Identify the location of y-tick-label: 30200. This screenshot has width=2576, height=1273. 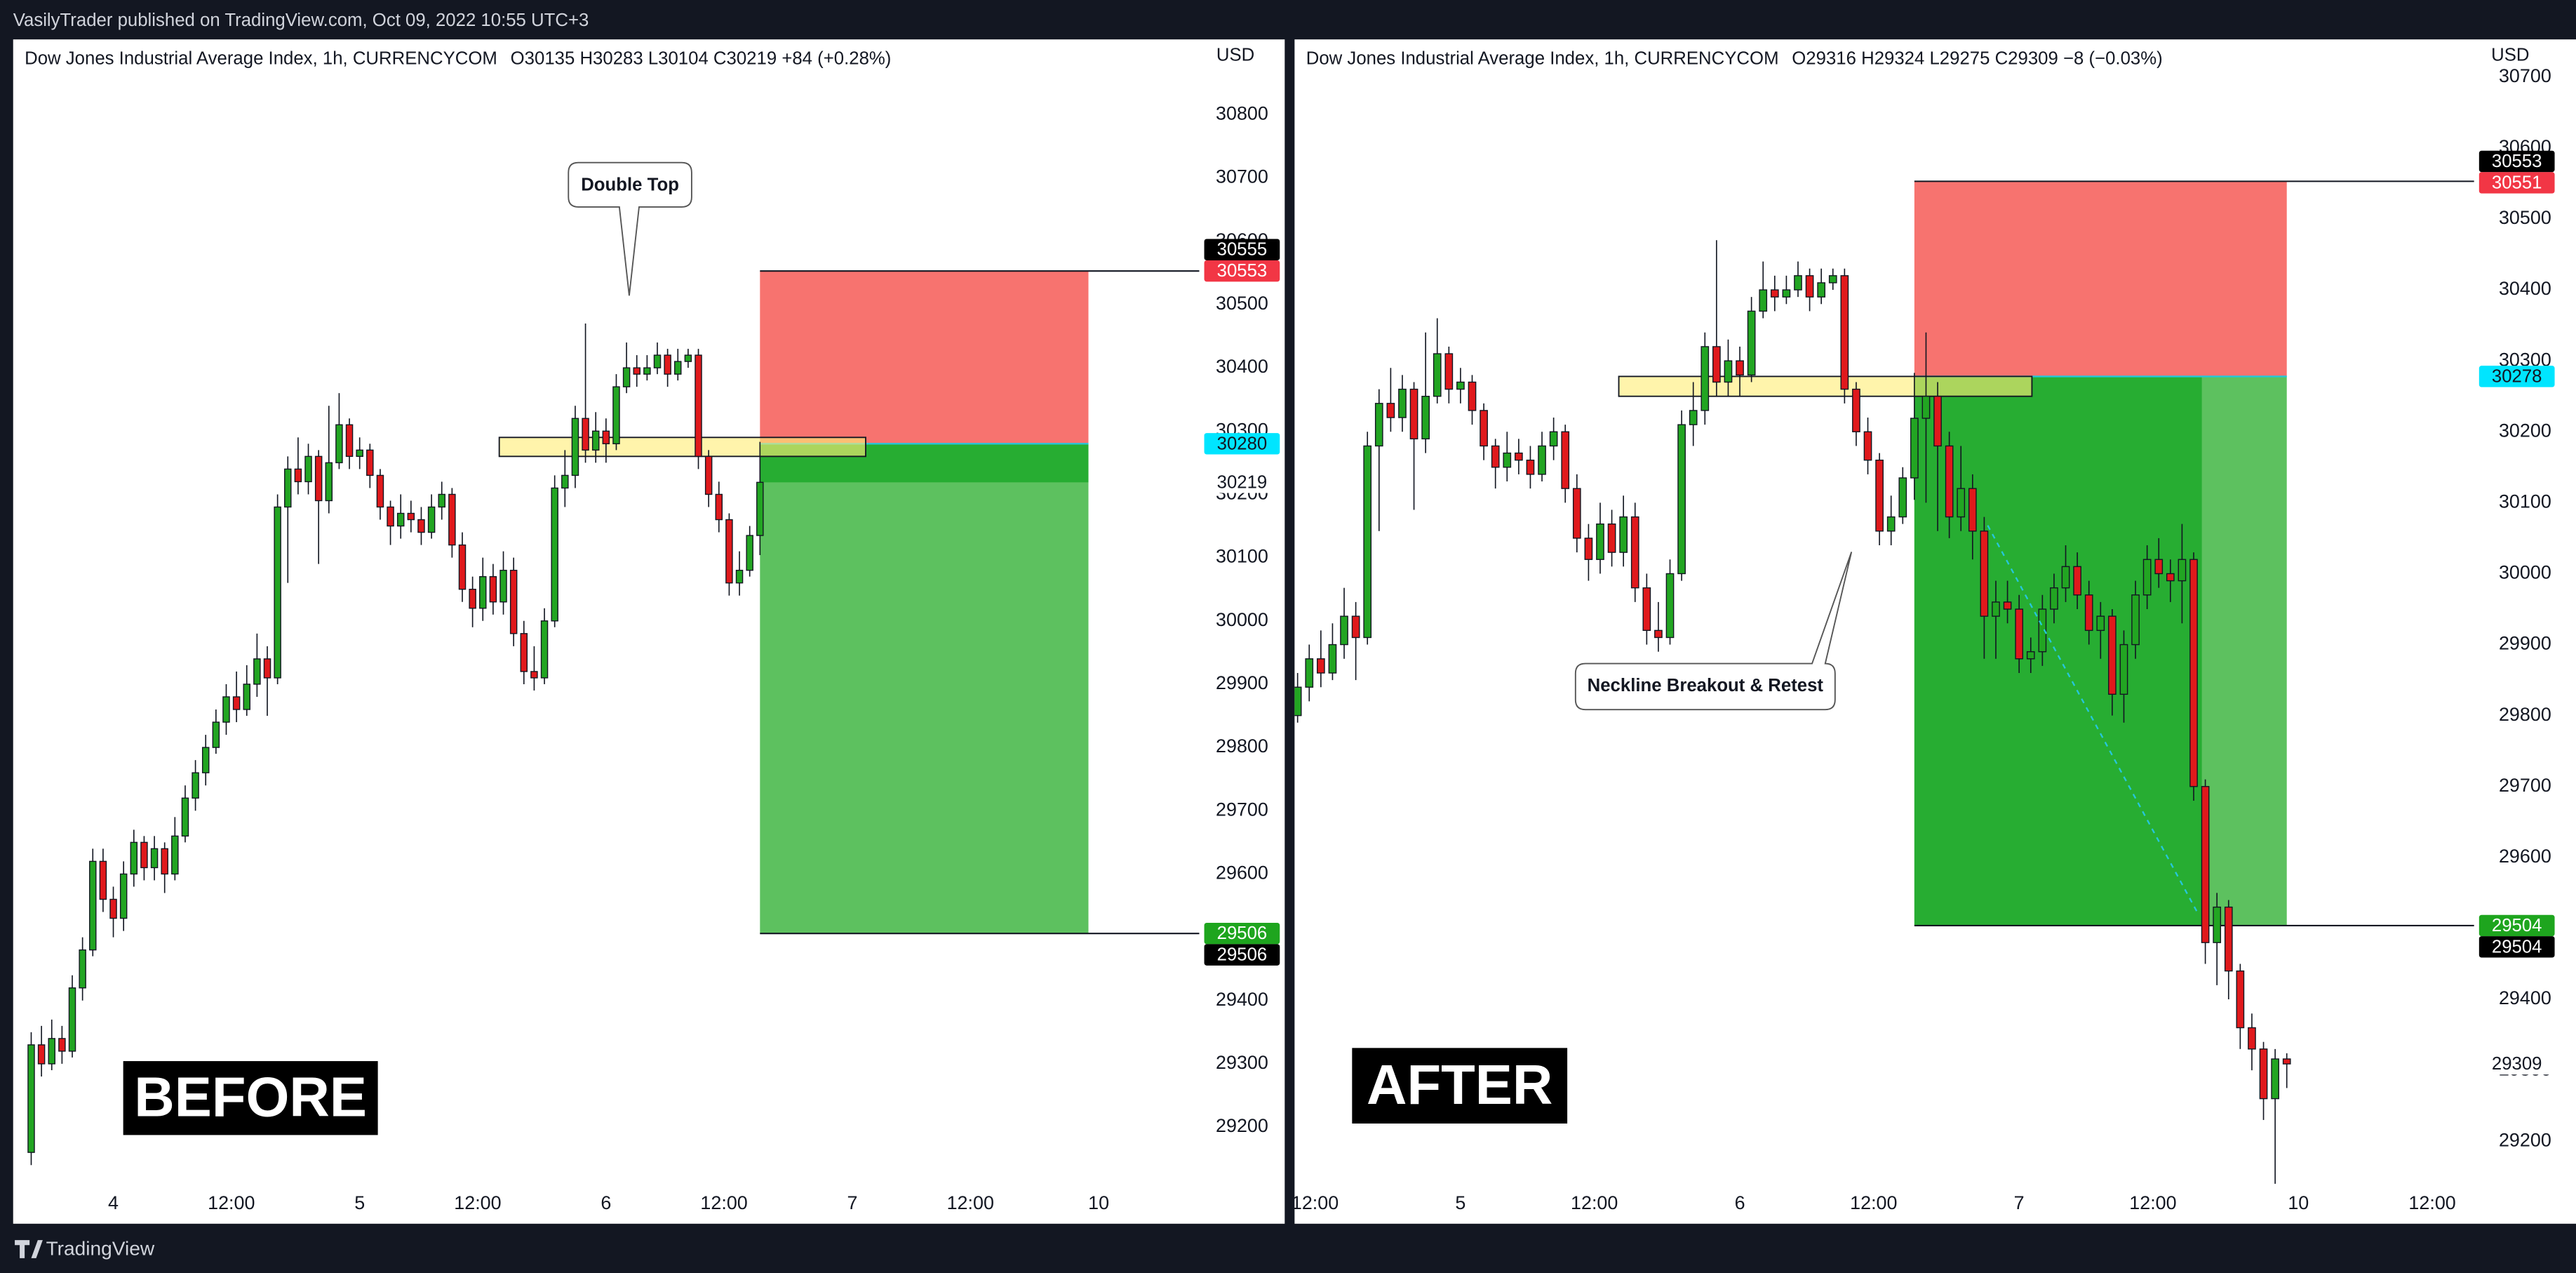
(2525, 431).